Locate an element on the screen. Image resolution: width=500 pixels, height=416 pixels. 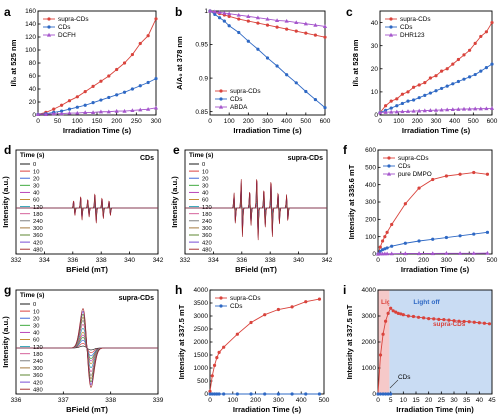
x-tick-label: 300 is located at coordinates (156, 121).